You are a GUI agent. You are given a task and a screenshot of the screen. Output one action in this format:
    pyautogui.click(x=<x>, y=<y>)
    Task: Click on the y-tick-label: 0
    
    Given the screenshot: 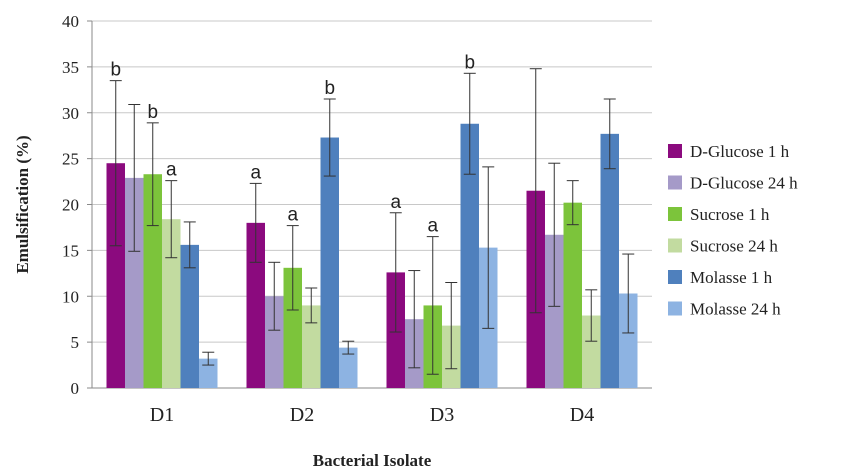 What is the action you would take?
    pyautogui.click(x=75, y=388)
    